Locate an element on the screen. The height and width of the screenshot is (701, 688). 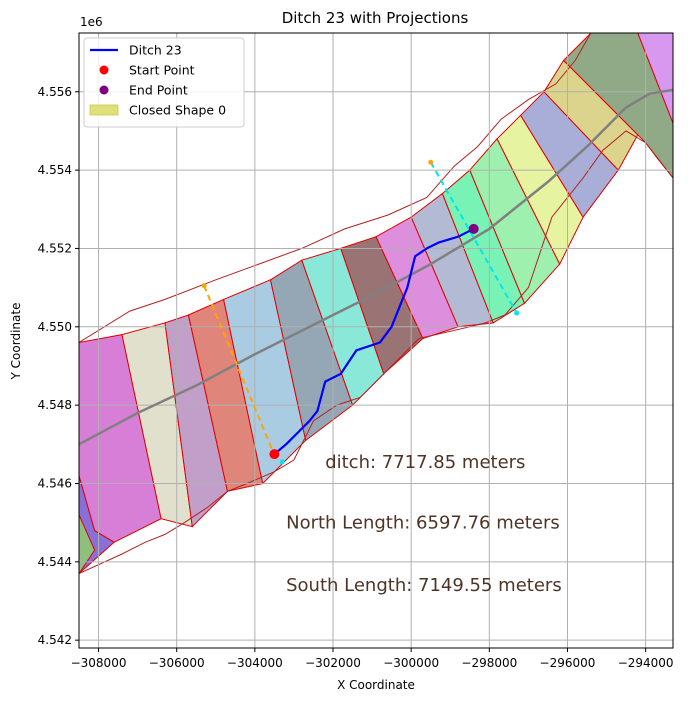
x-tick-label-7: −294000 is located at coordinates (646, 663).